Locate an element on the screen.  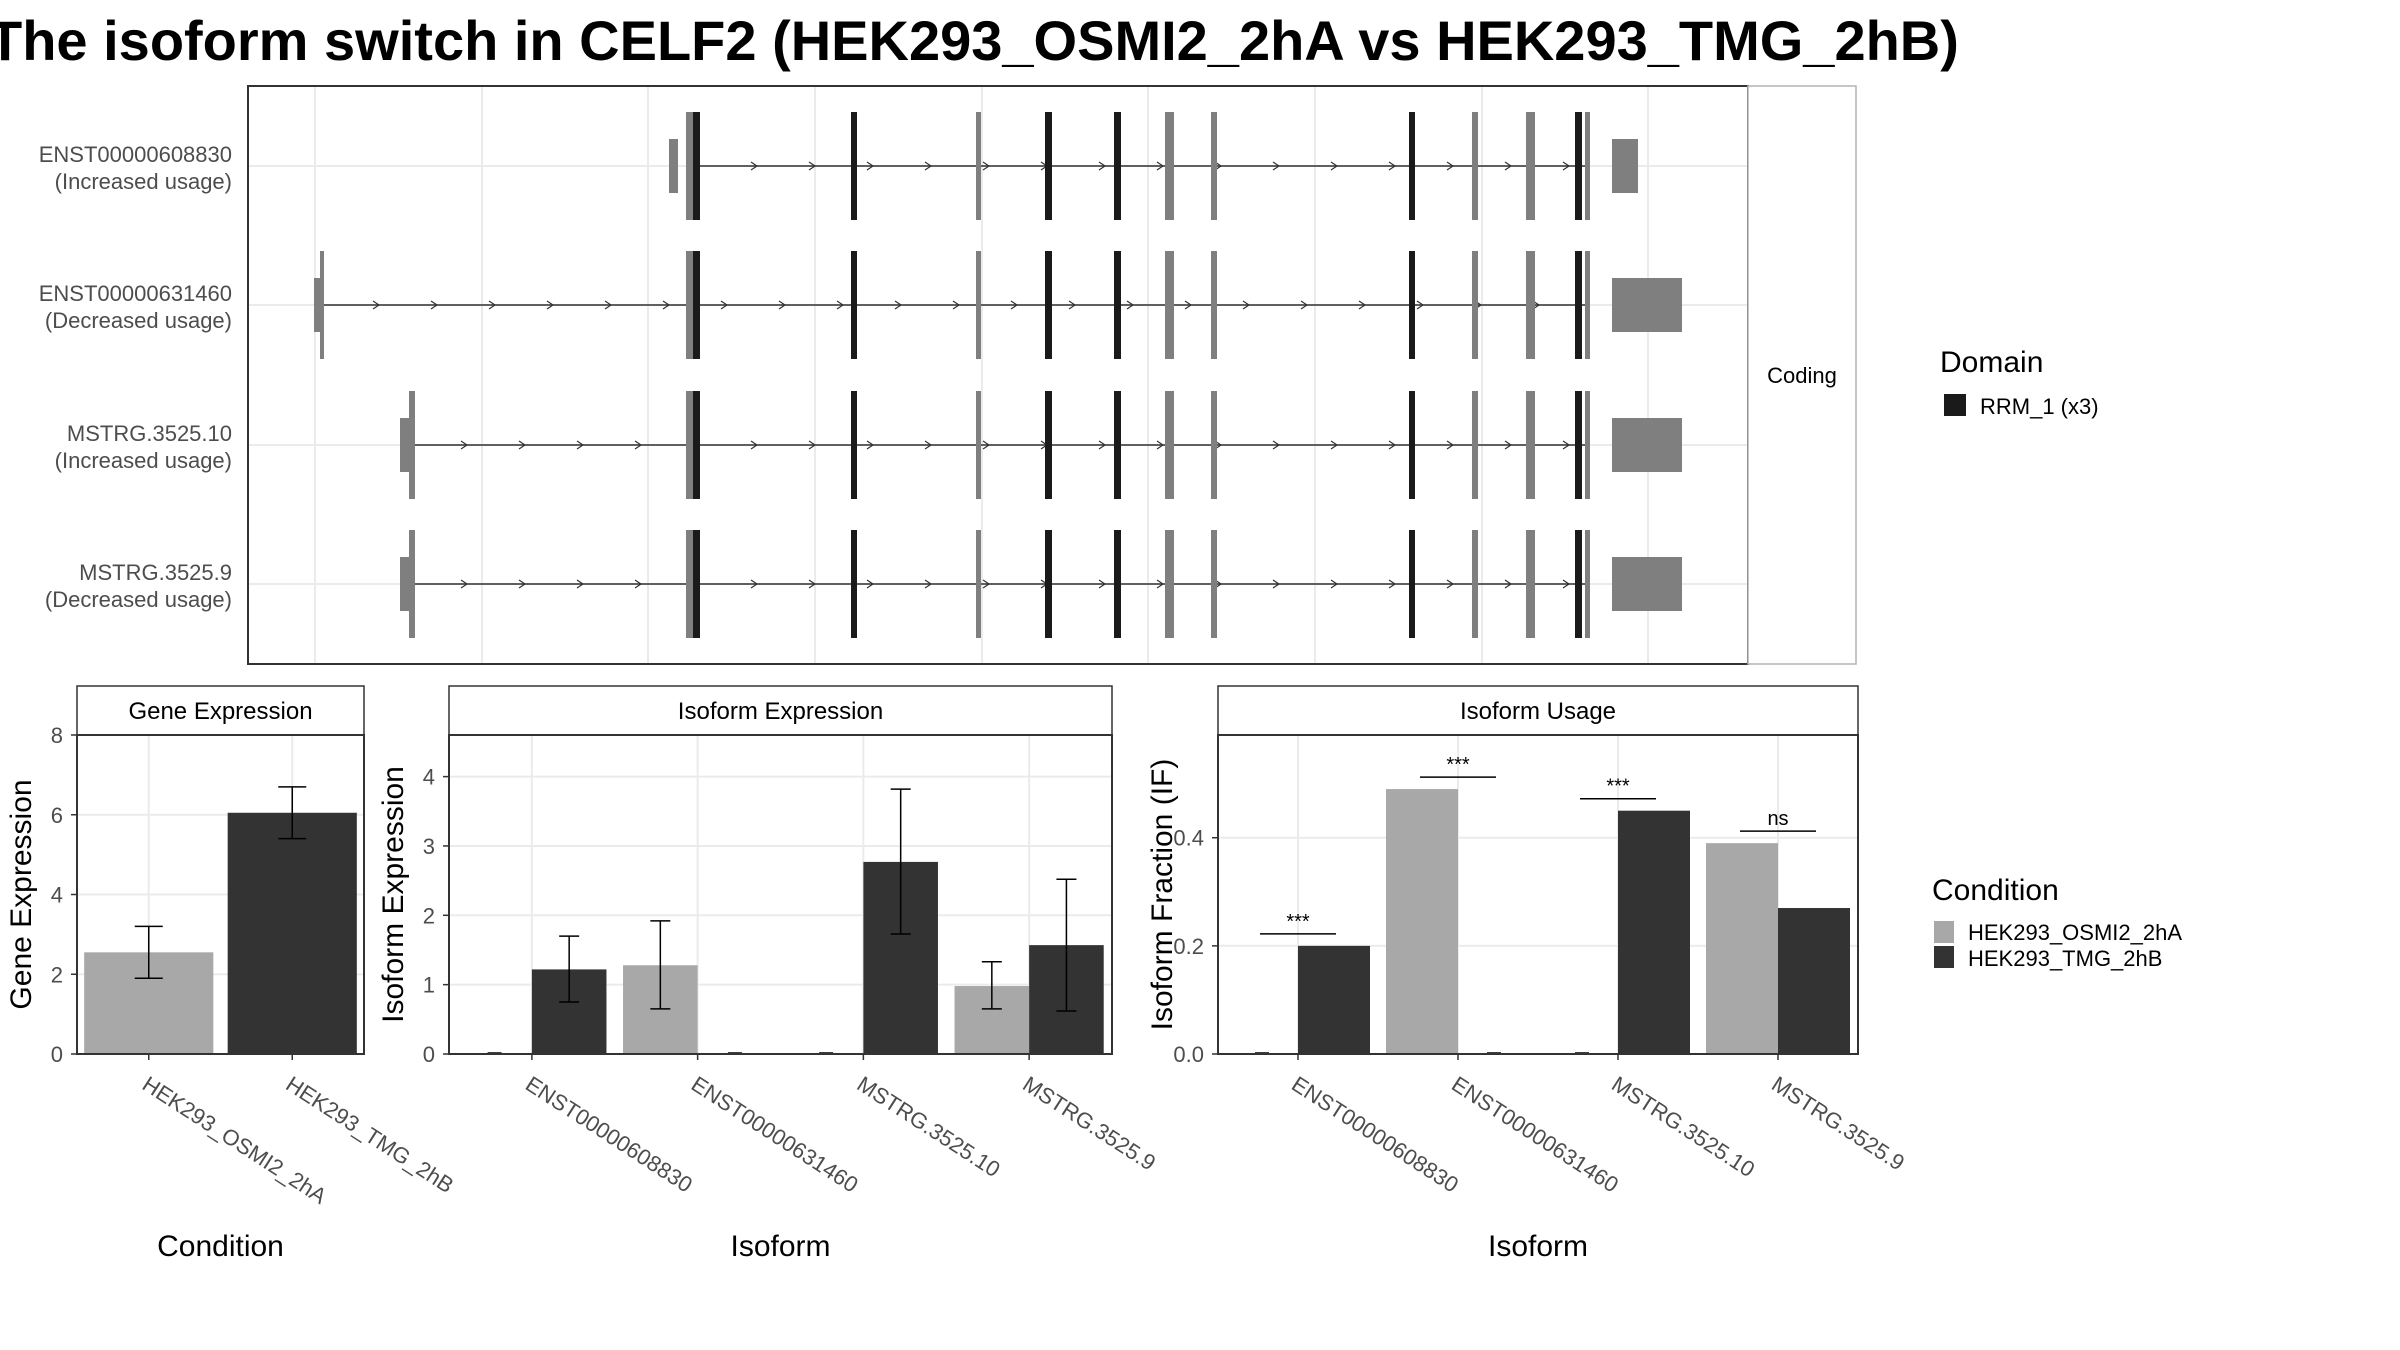
legend-domain-title: Domain is located at coordinates (1991, 362).